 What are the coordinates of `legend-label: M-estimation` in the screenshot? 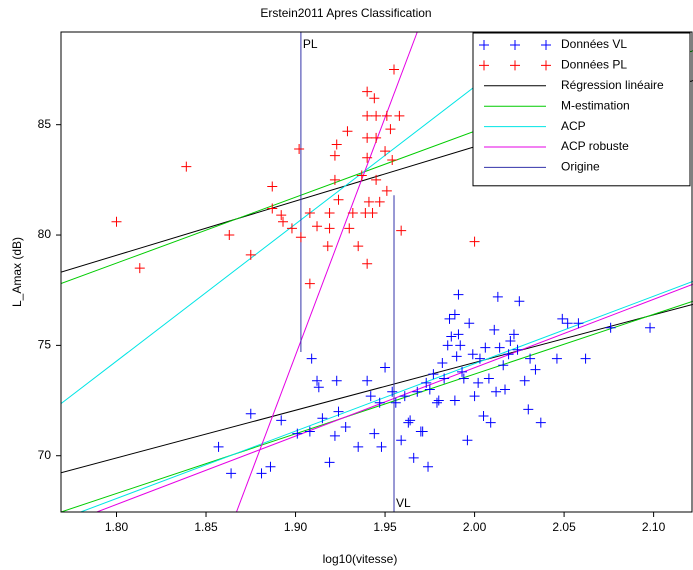 It's located at (595, 105).